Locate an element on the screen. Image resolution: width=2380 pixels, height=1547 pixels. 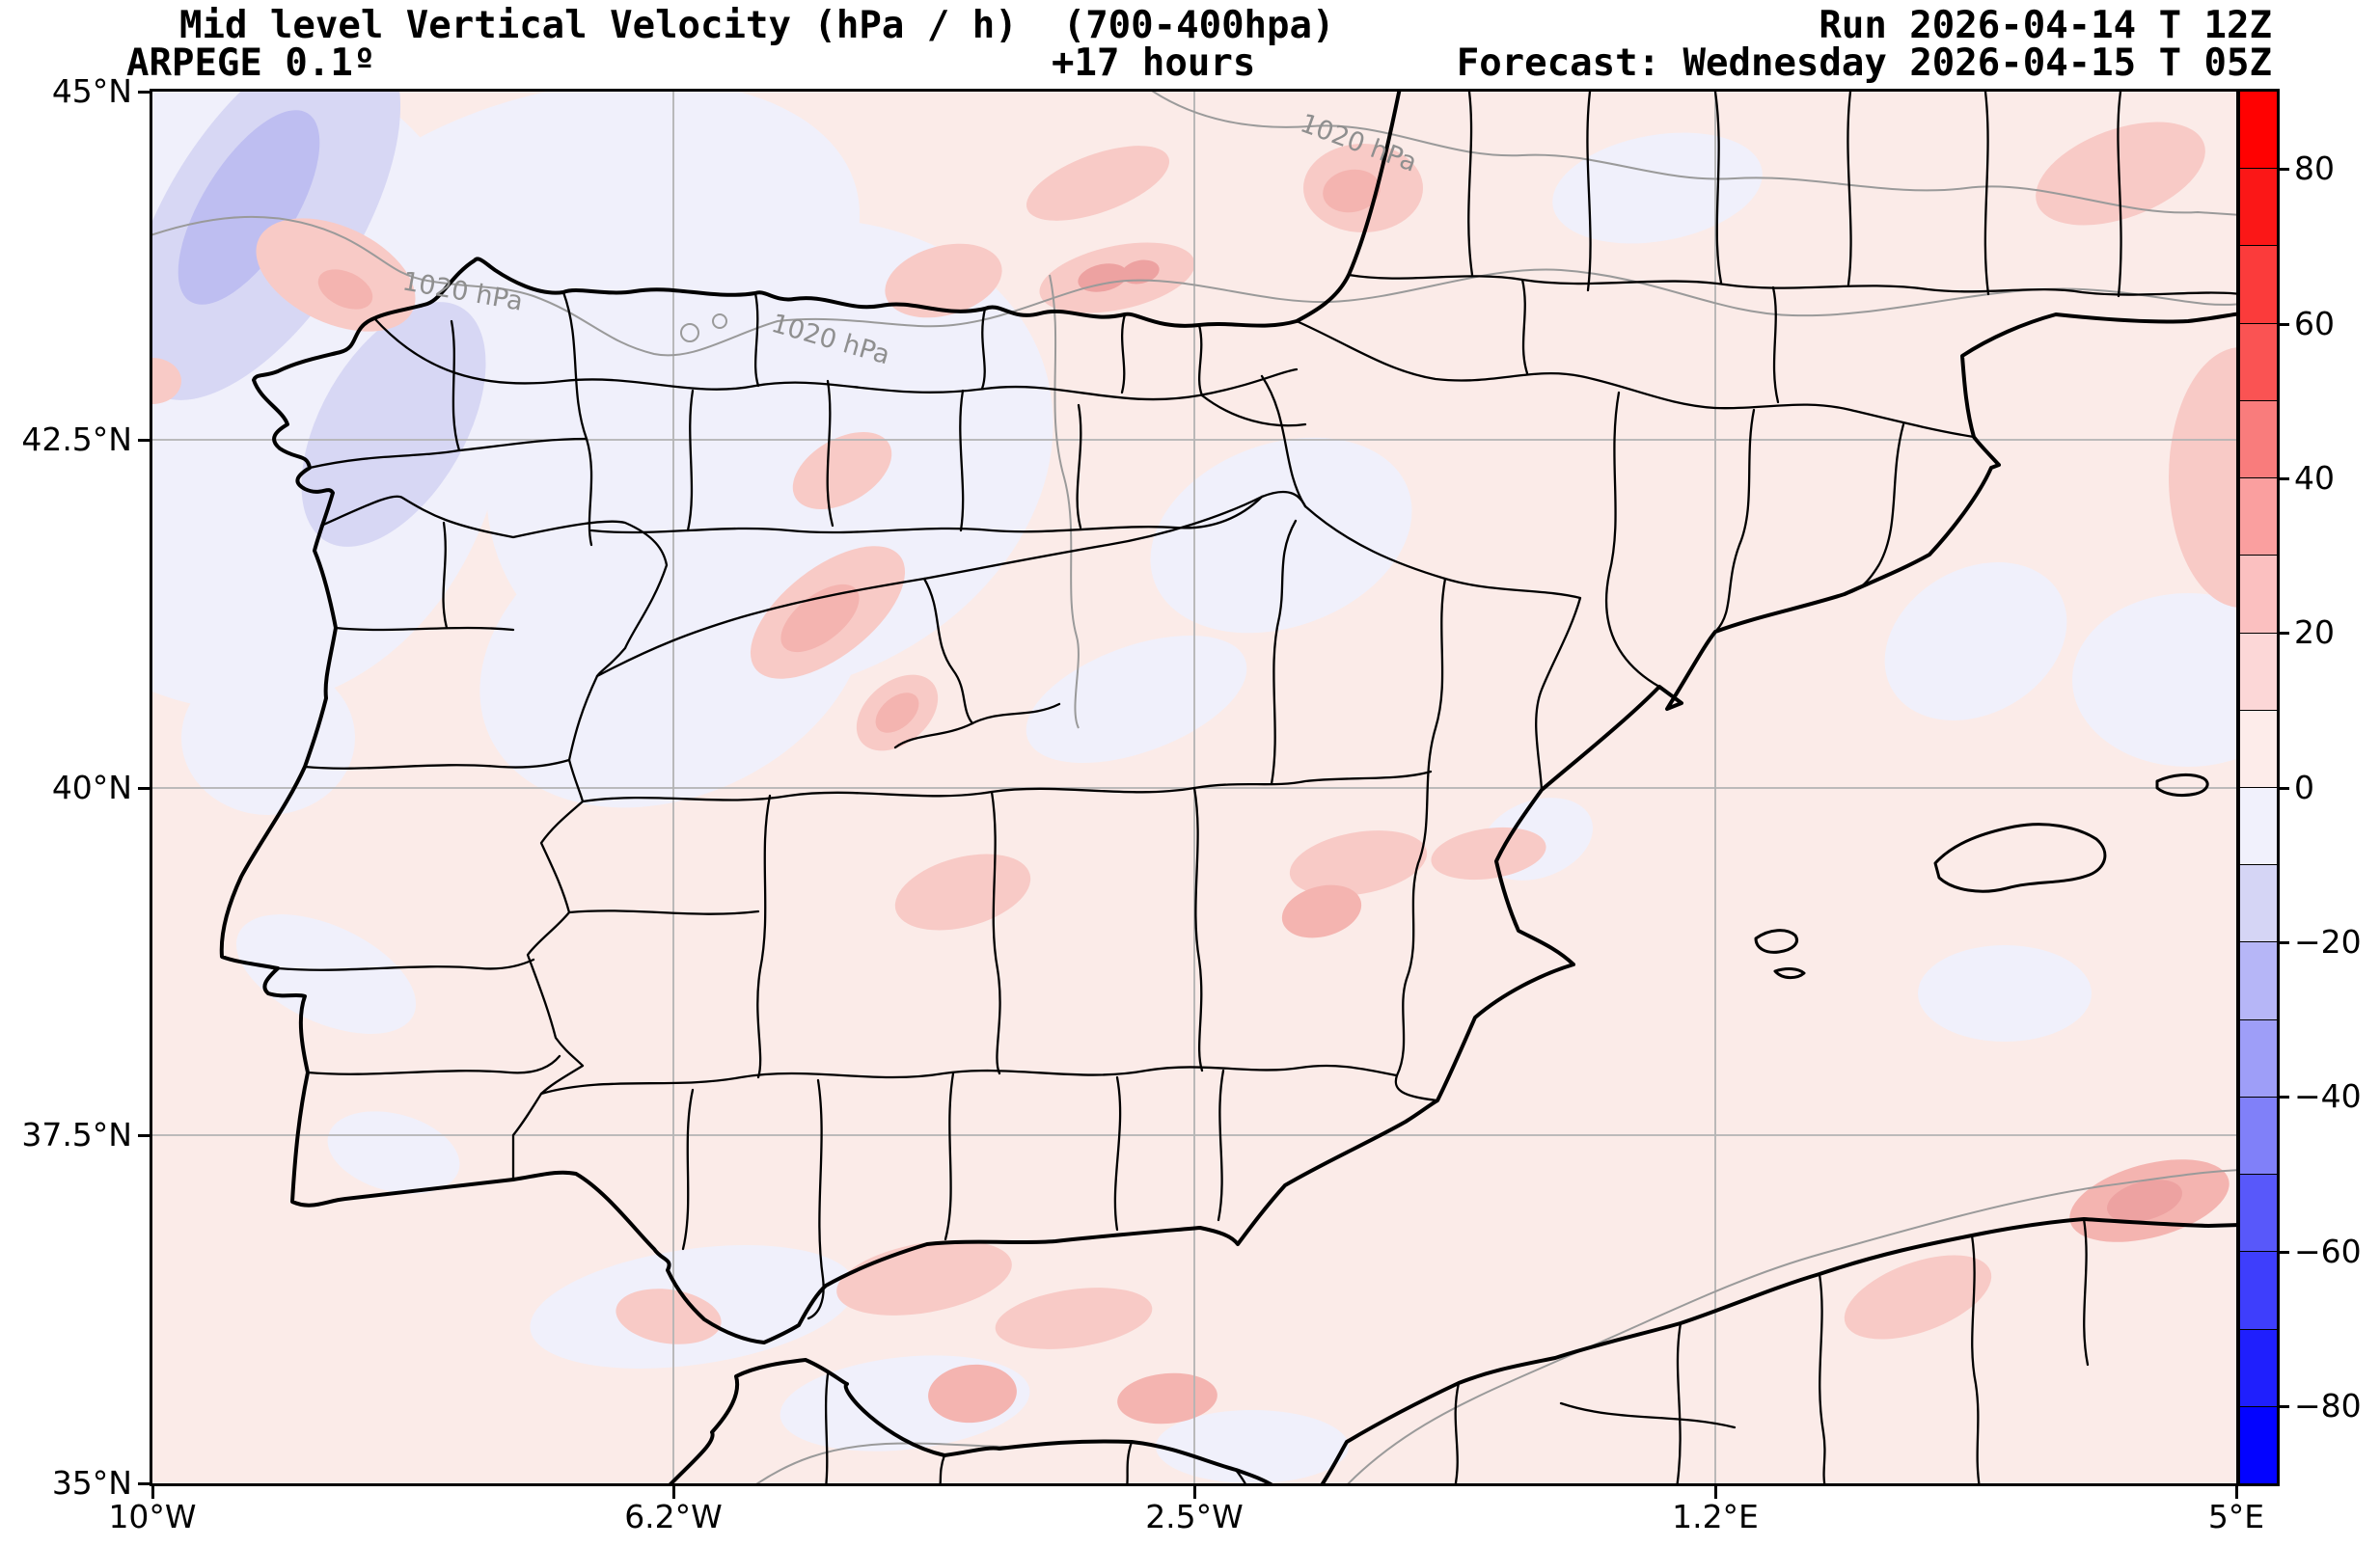
x-tick-label: 1.2°E is located at coordinates (1716, 1516).